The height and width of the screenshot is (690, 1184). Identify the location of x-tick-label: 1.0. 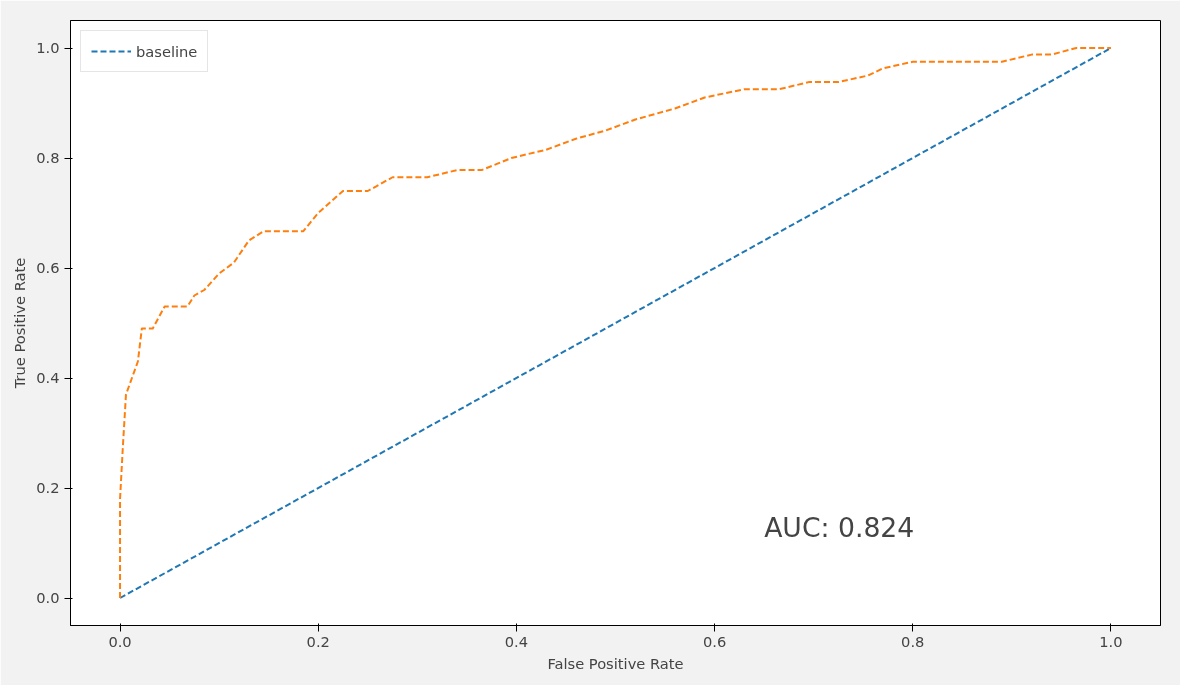
(1111, 641).